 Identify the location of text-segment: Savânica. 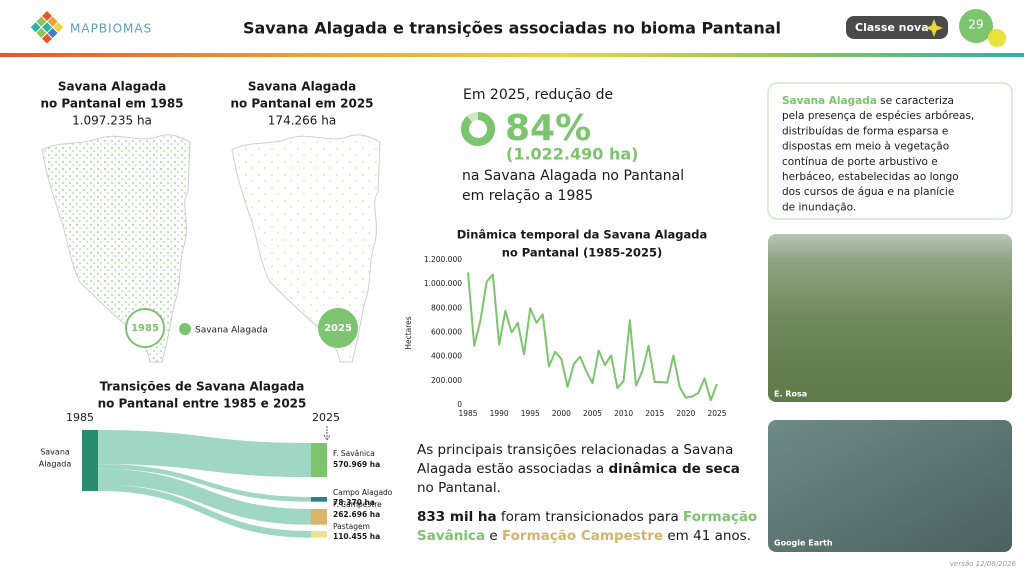
(451, 536).